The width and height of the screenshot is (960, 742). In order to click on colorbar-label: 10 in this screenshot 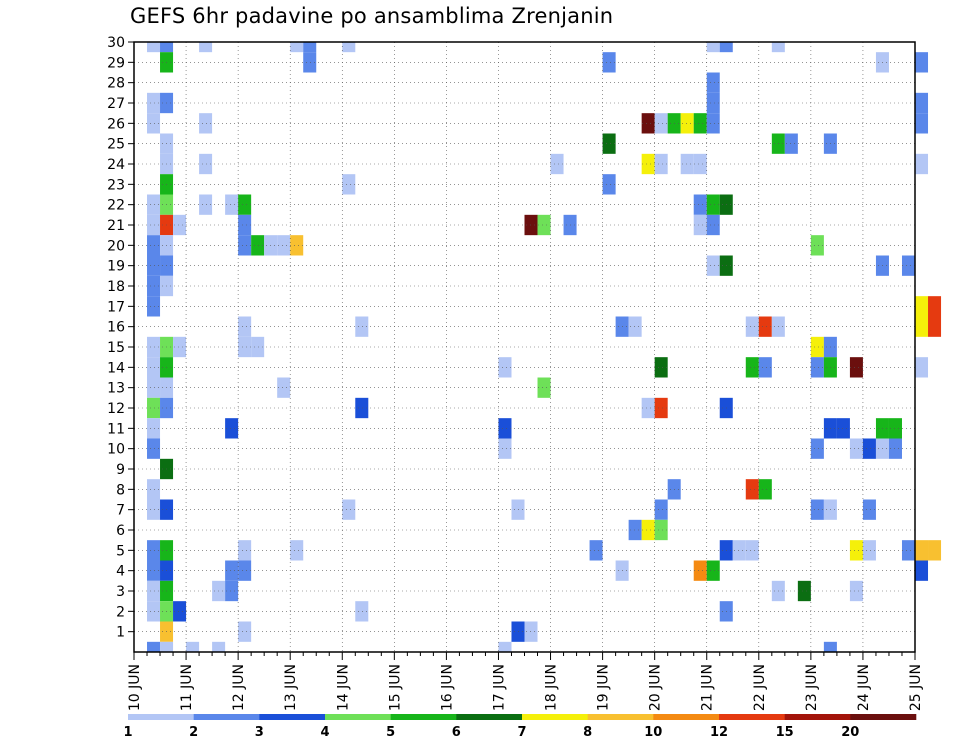, I will do `click(653, 732)`.